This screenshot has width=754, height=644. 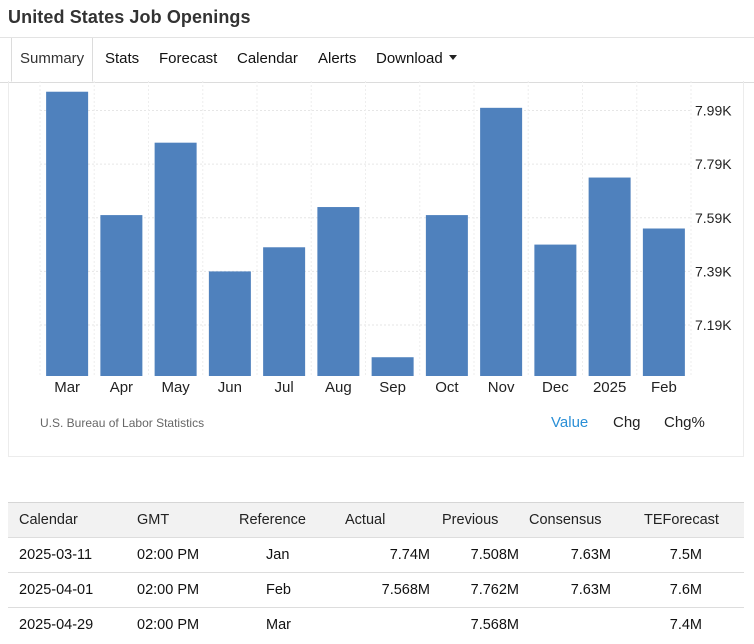 I want to click on cell-consensus, so click(x=573, y=624).